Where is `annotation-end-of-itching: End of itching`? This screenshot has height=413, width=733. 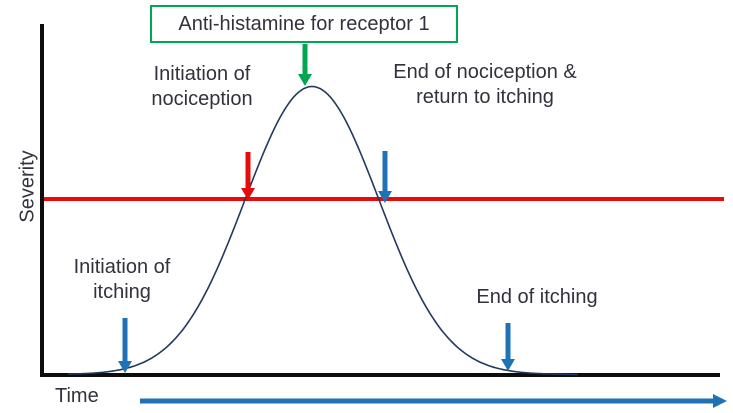 annotation-end-of-itching: End of itching is located at coordinates (537, 297).